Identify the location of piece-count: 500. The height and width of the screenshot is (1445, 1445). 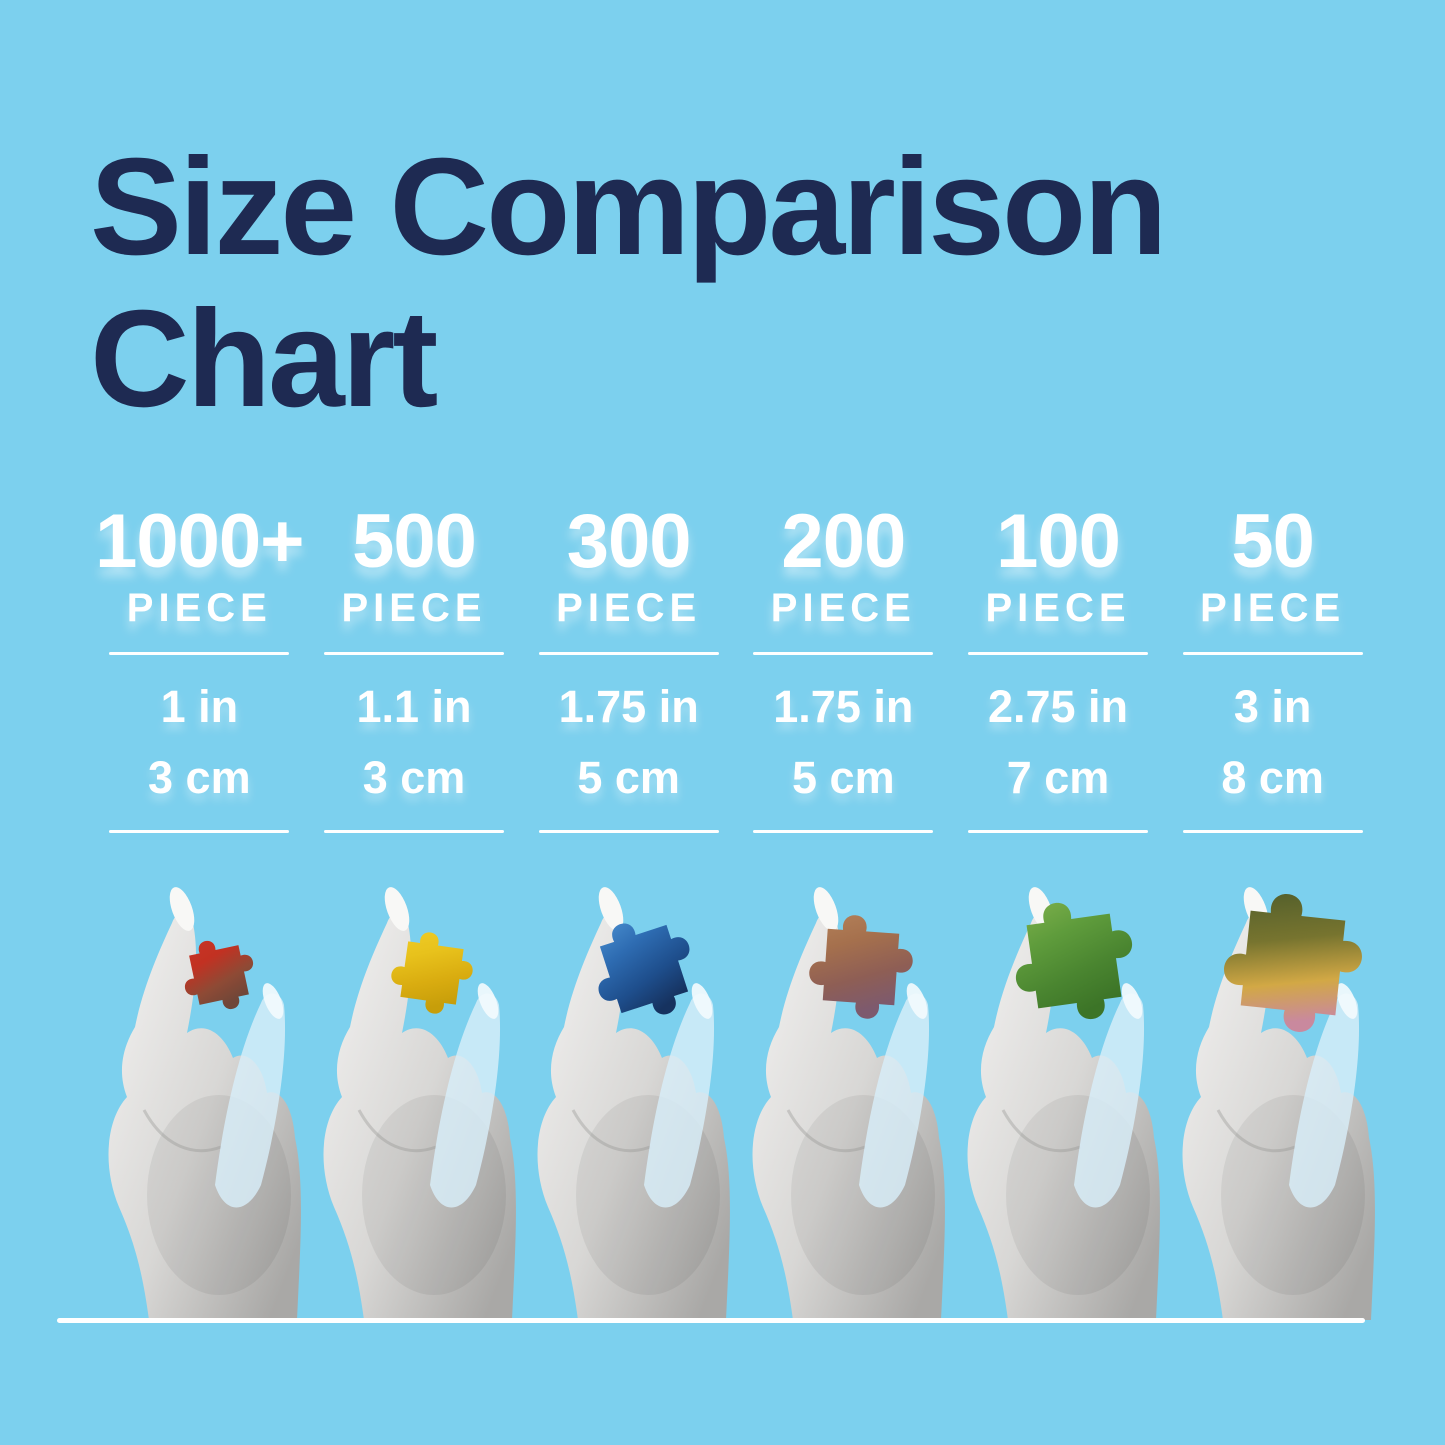
(414, 541).